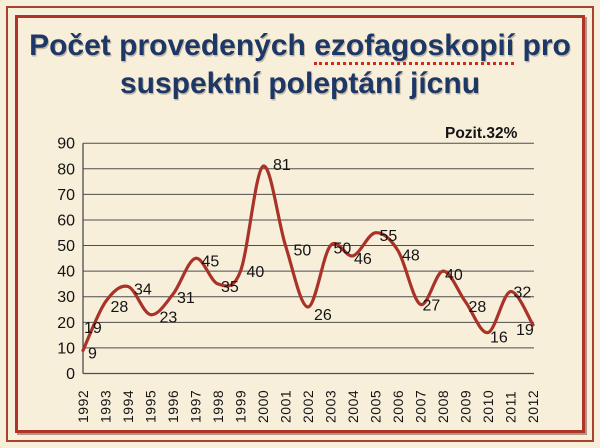  What do you see at coordinates (241, 406) in the screenshot?
I see `x-axis-year-label: 1999` at bounding box center [241, 406].